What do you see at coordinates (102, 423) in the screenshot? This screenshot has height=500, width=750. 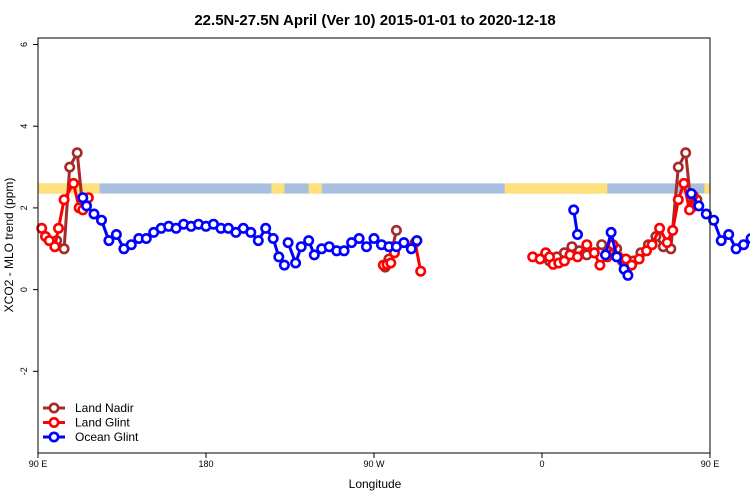 I see `legend-label: Land Glint` at bounding box center [102, 423].